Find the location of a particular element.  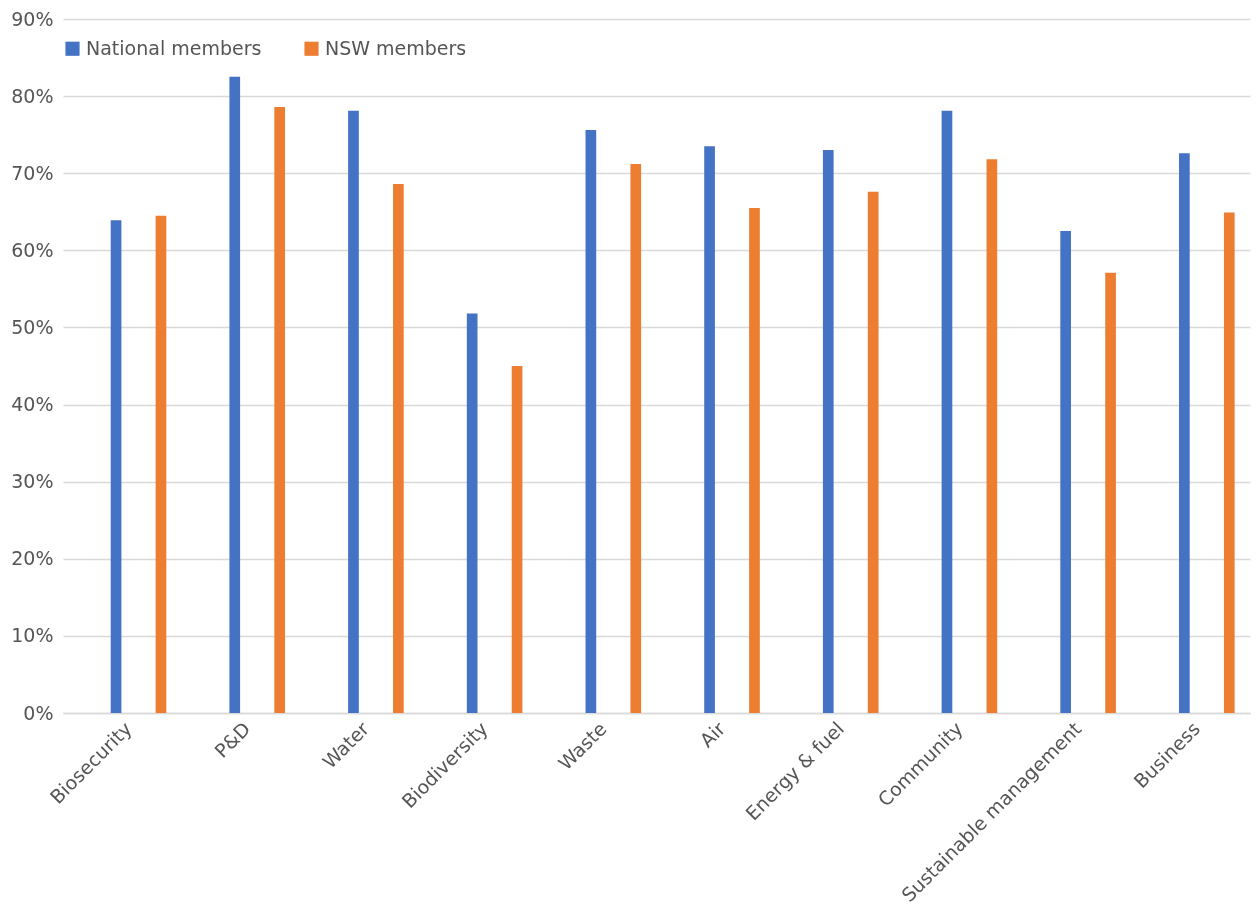

y-tick-label: 30% is located at coordinates (32, 481).